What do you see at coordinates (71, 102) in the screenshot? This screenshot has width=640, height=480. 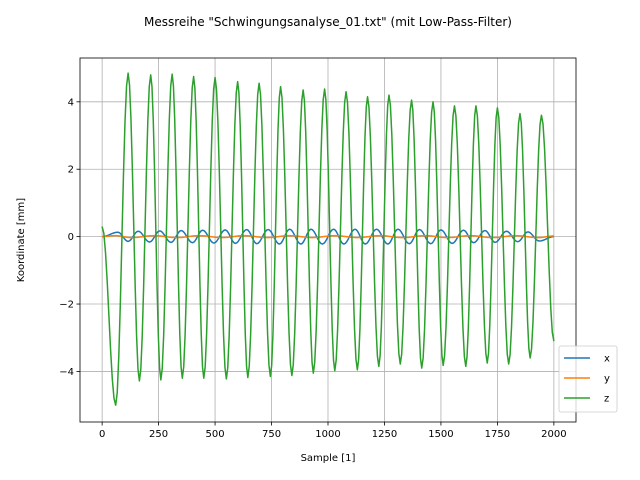 I see `y-tick-label: 4` at bounding box center [71, 102].